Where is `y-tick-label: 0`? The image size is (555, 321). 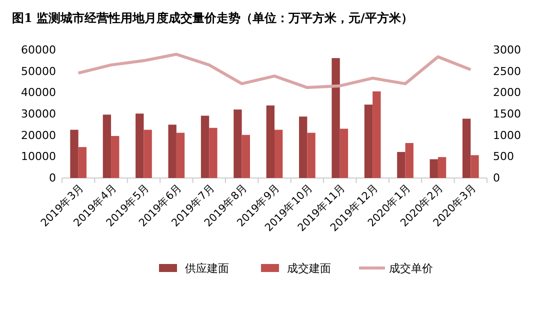
y-tick-label: 0 is located at coordinates (52, 178).